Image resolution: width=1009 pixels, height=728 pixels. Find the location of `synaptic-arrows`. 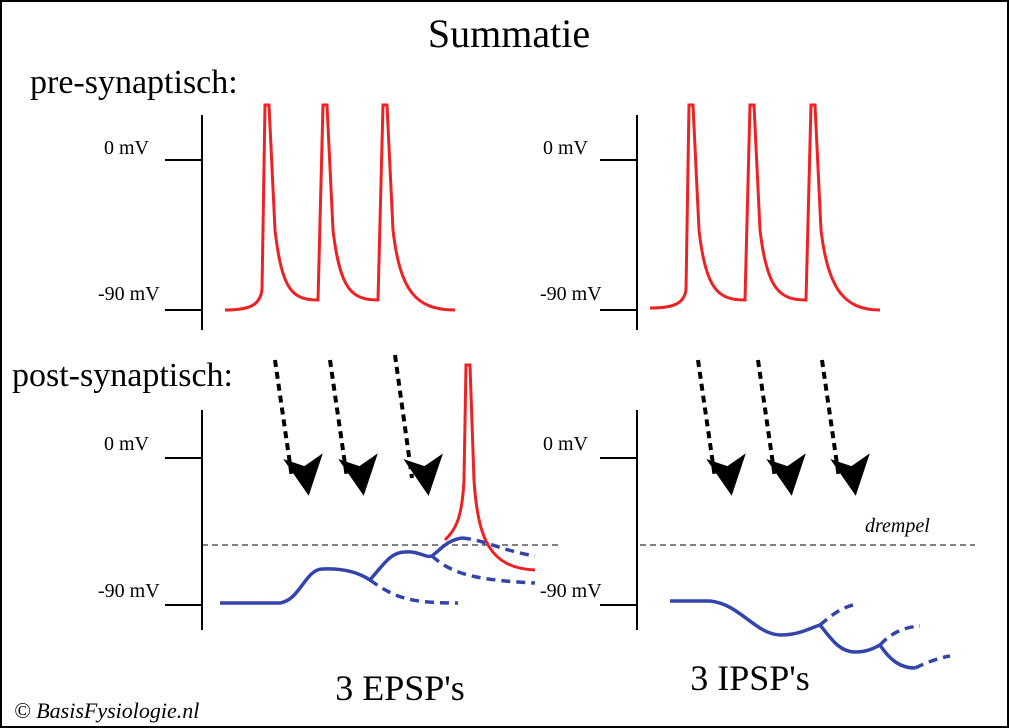

synaptic-arrows is located at coordinates (571, 425).